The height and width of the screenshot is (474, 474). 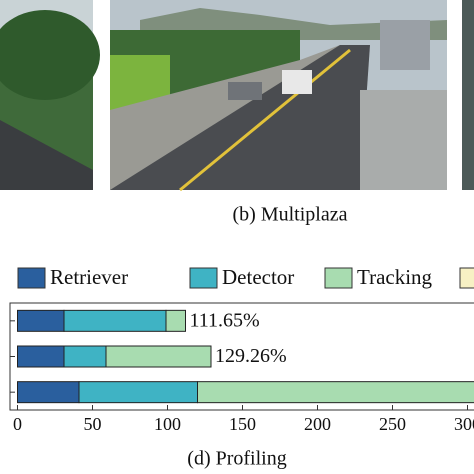 What do you see at coordinates (225, 320) in the screenshot?
I see `bar-annotation: 111.65%` at bounding box center [225, 320].